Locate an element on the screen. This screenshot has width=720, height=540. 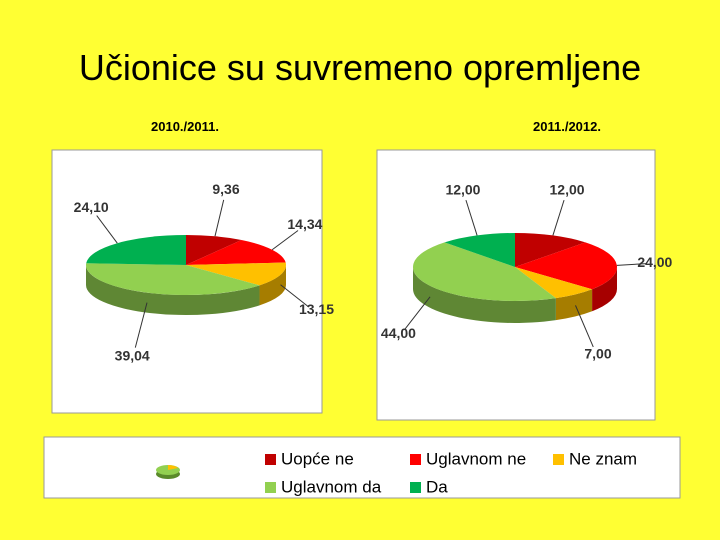
legend-icon is located at coordinates (168, 472).